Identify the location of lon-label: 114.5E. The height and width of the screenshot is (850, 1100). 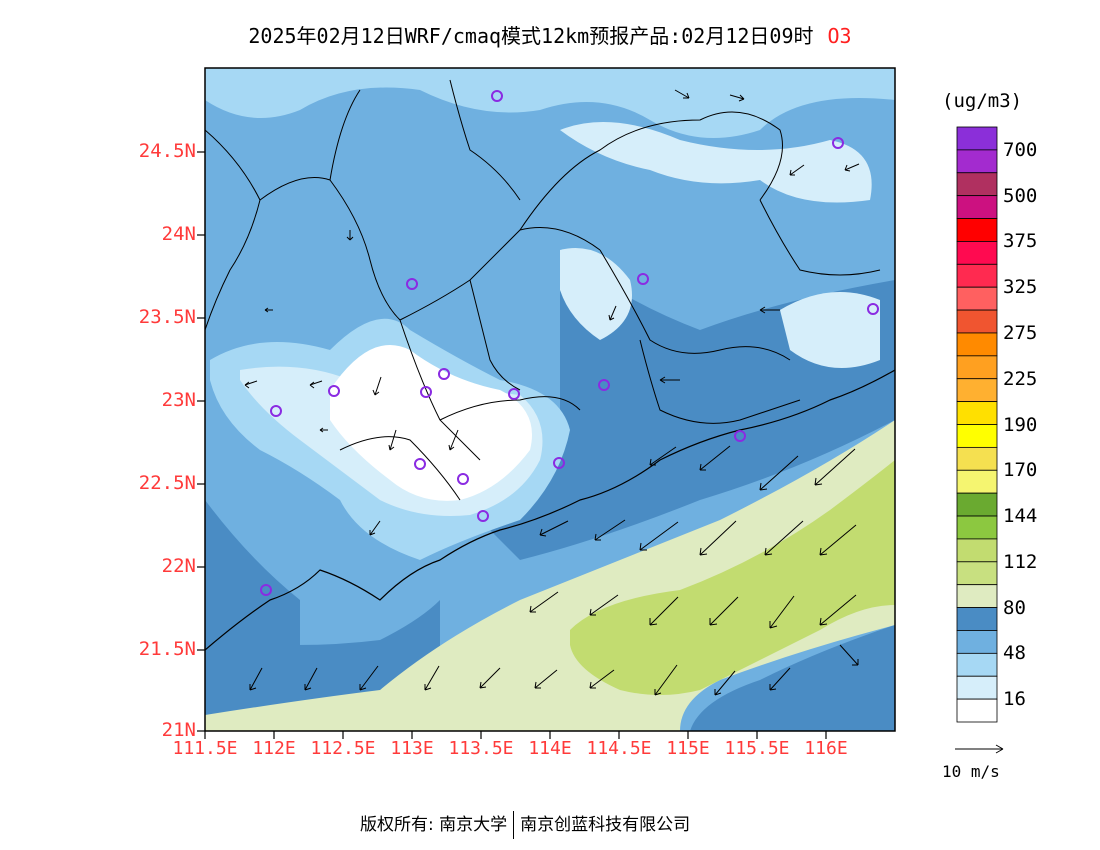
(619, 748).